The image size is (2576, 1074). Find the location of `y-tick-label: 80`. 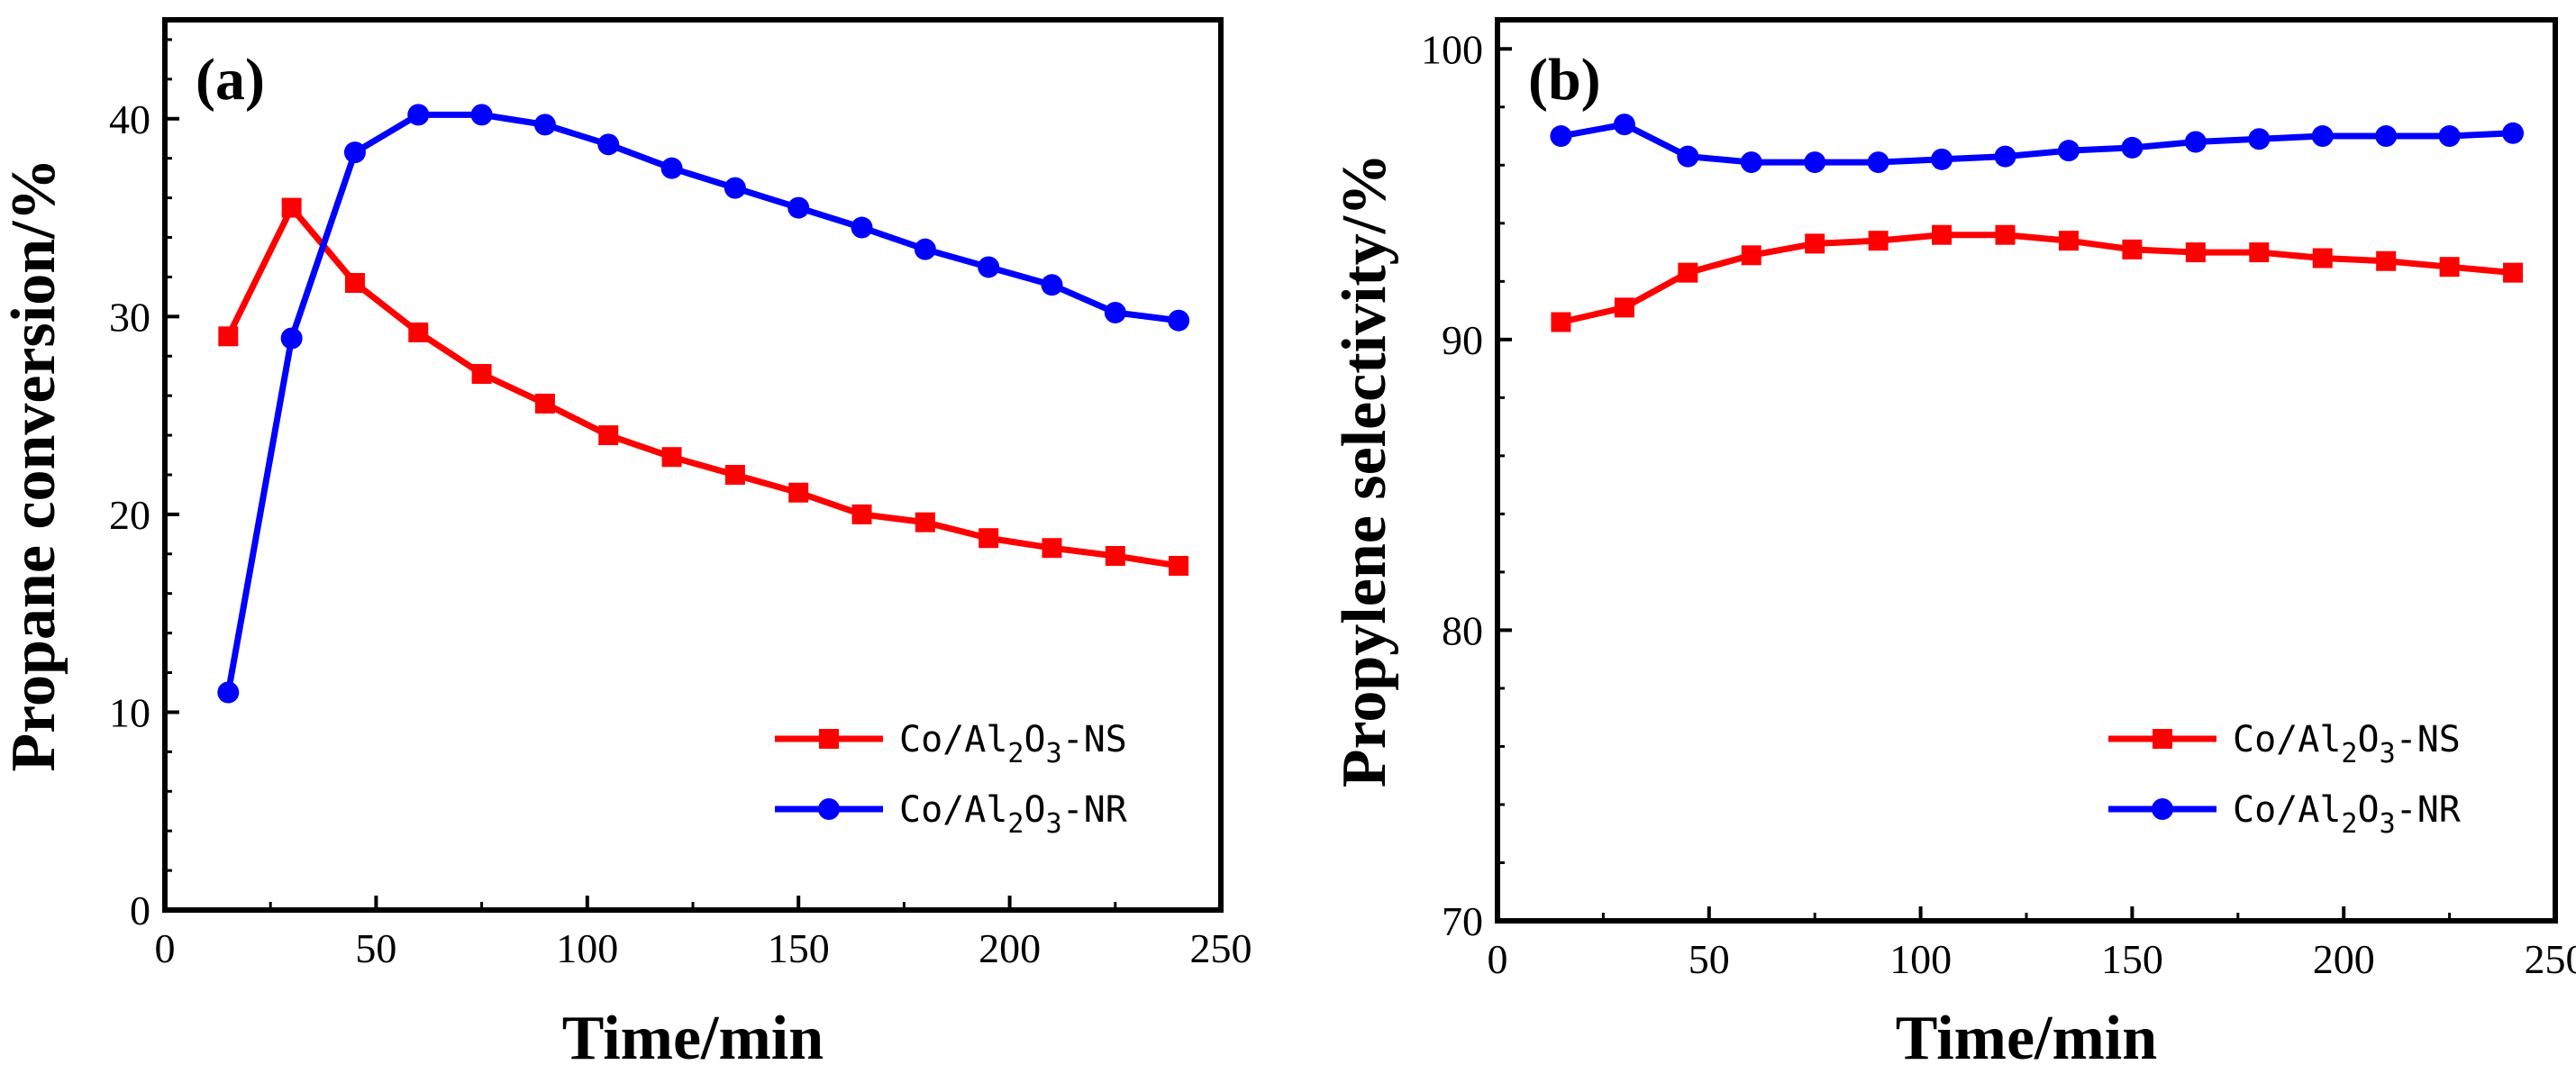

y-tick-label: 80 is located at coordinates (1462, 630).